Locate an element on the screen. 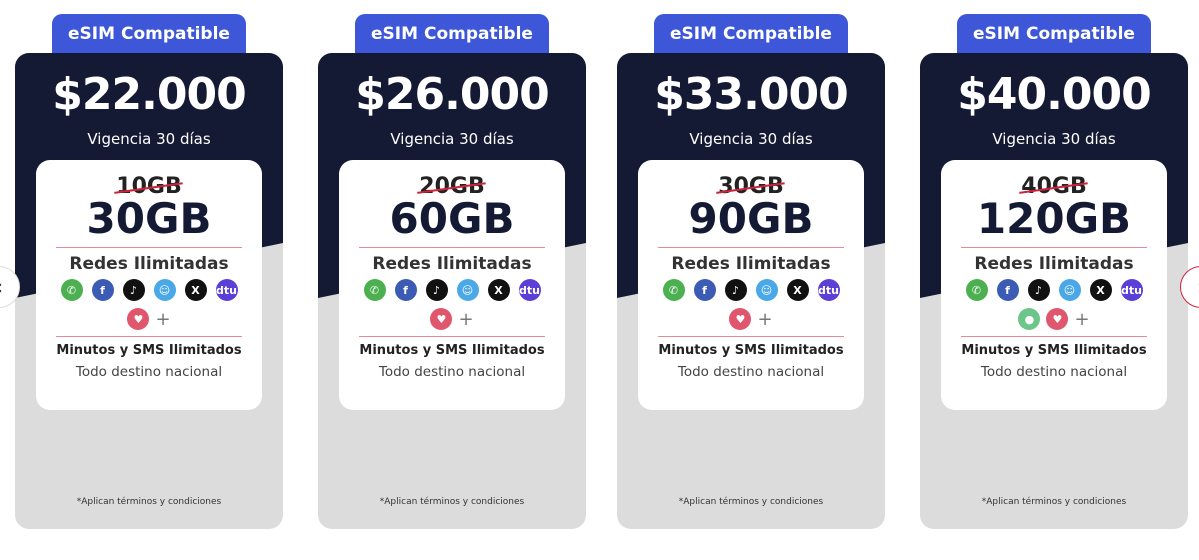 This screenshot has height=560, width=1199. plan-price: $33.000 is located at coordinates (751, 94).